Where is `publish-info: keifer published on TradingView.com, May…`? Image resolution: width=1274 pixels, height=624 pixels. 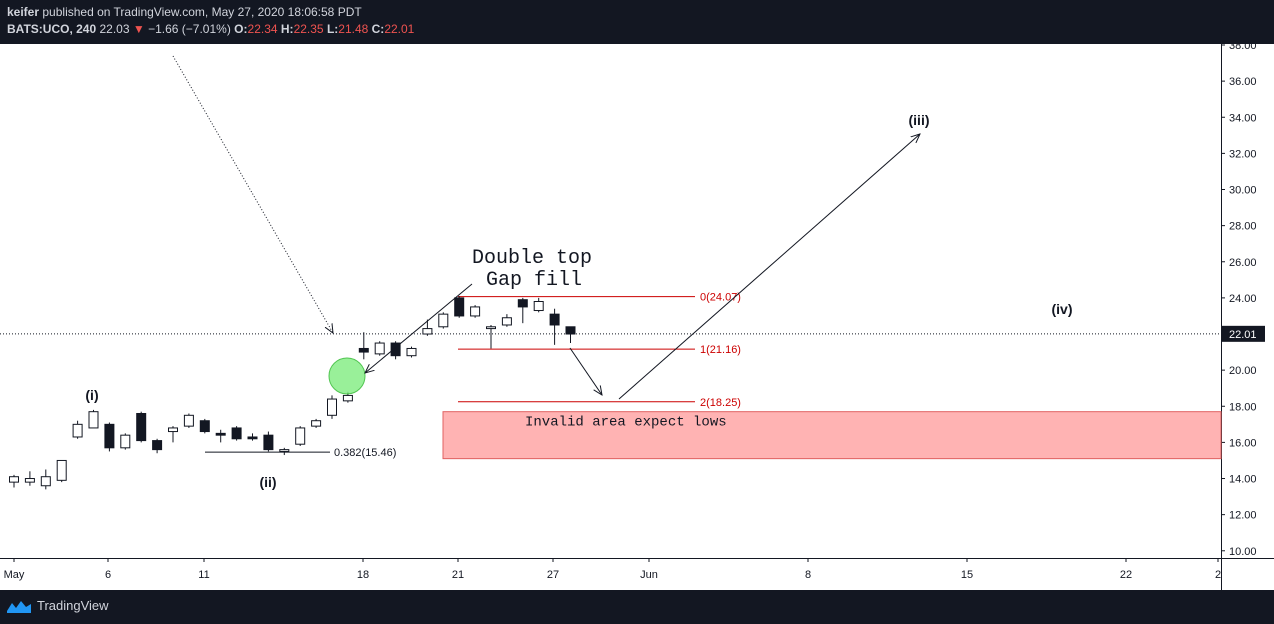
publish-info: keifer published on TradingView.com, May… is located at coordinates (184, 12).